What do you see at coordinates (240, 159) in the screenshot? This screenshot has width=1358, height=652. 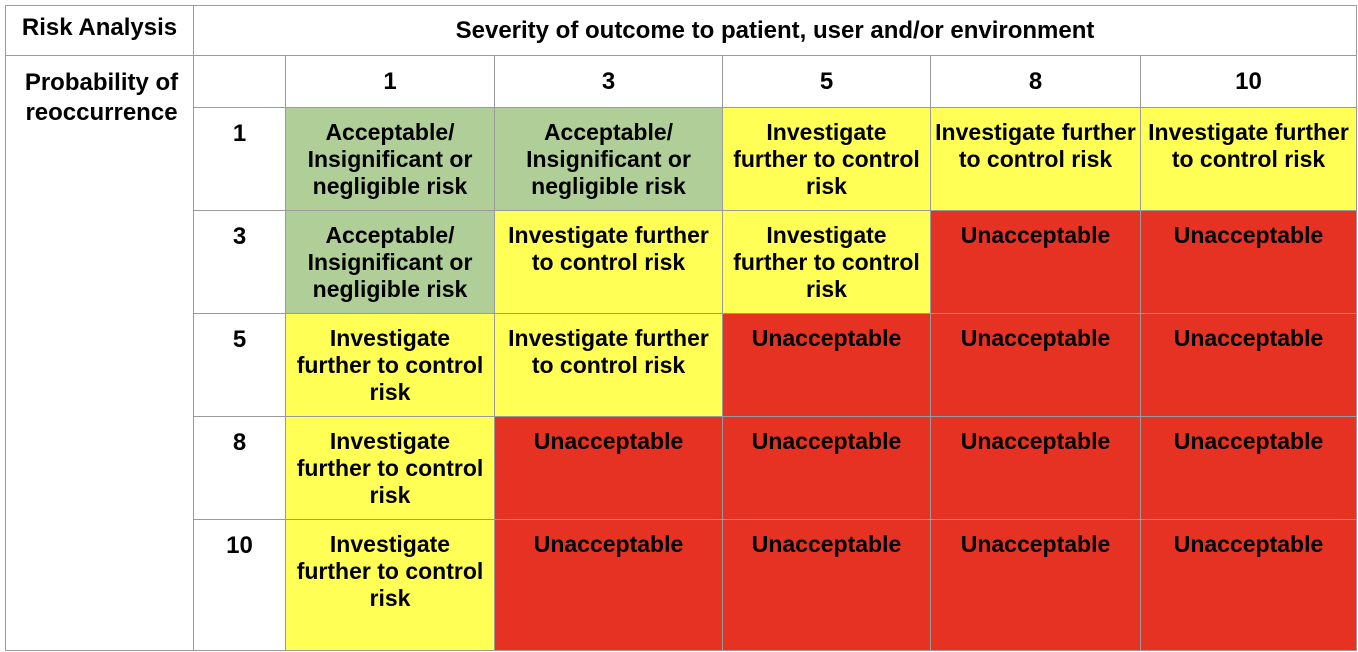 I see `probability-level-1: 1` at bounding box center [240, 159].